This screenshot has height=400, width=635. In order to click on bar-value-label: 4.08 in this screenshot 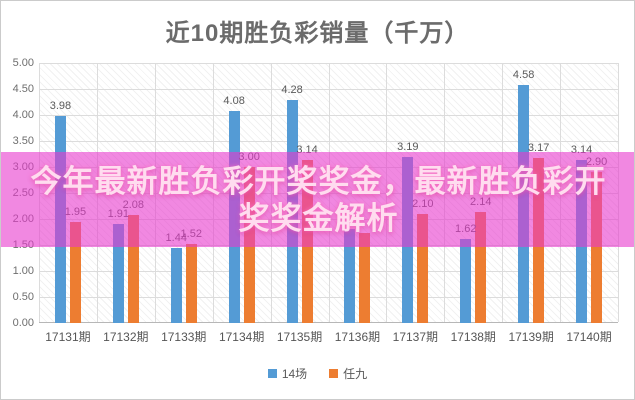, I will do `click(234, 100)`.